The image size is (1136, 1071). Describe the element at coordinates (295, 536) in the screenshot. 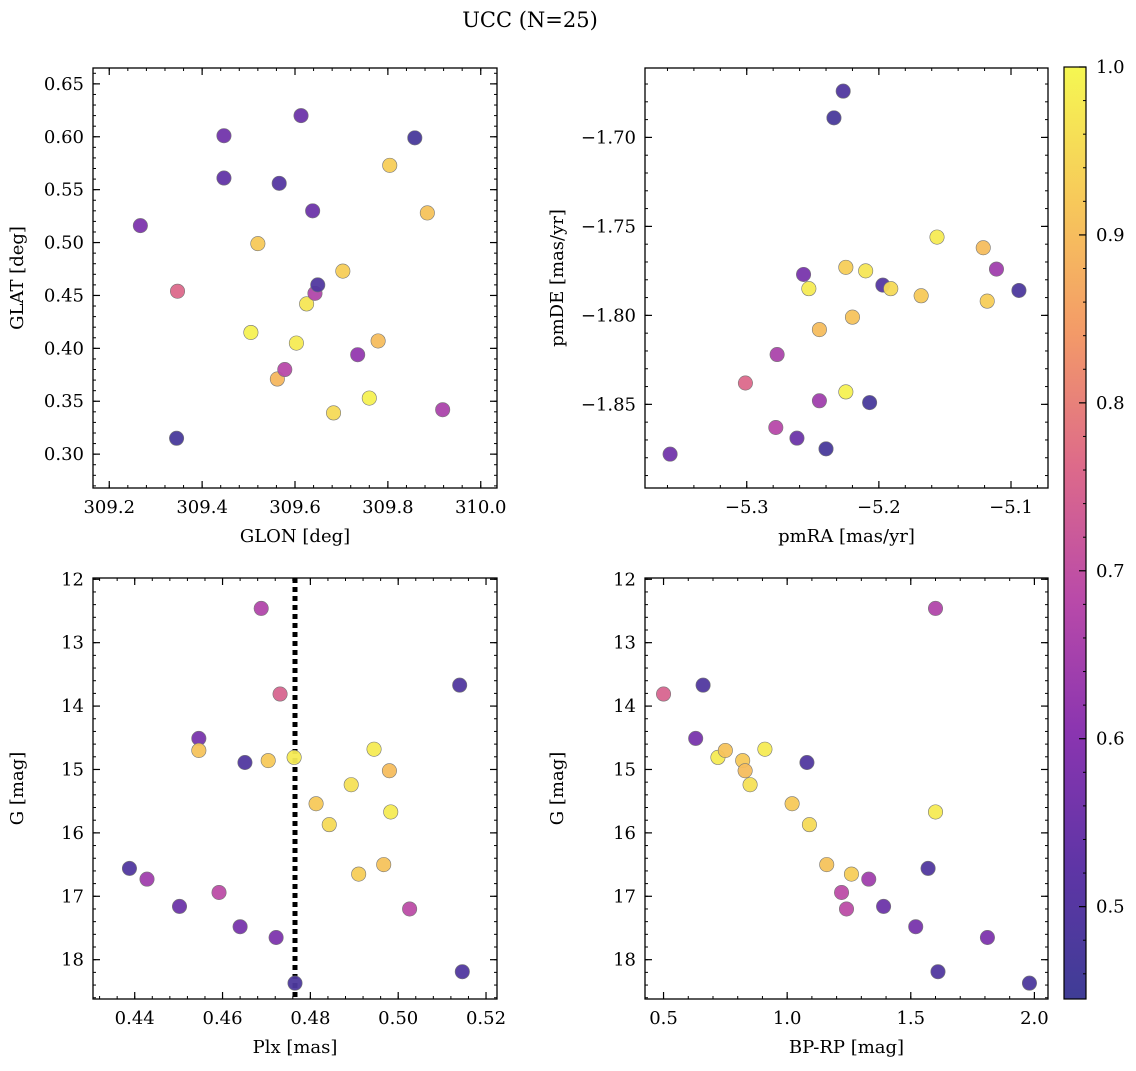

I see `x-axis-label: GLON [deg]` at that location.